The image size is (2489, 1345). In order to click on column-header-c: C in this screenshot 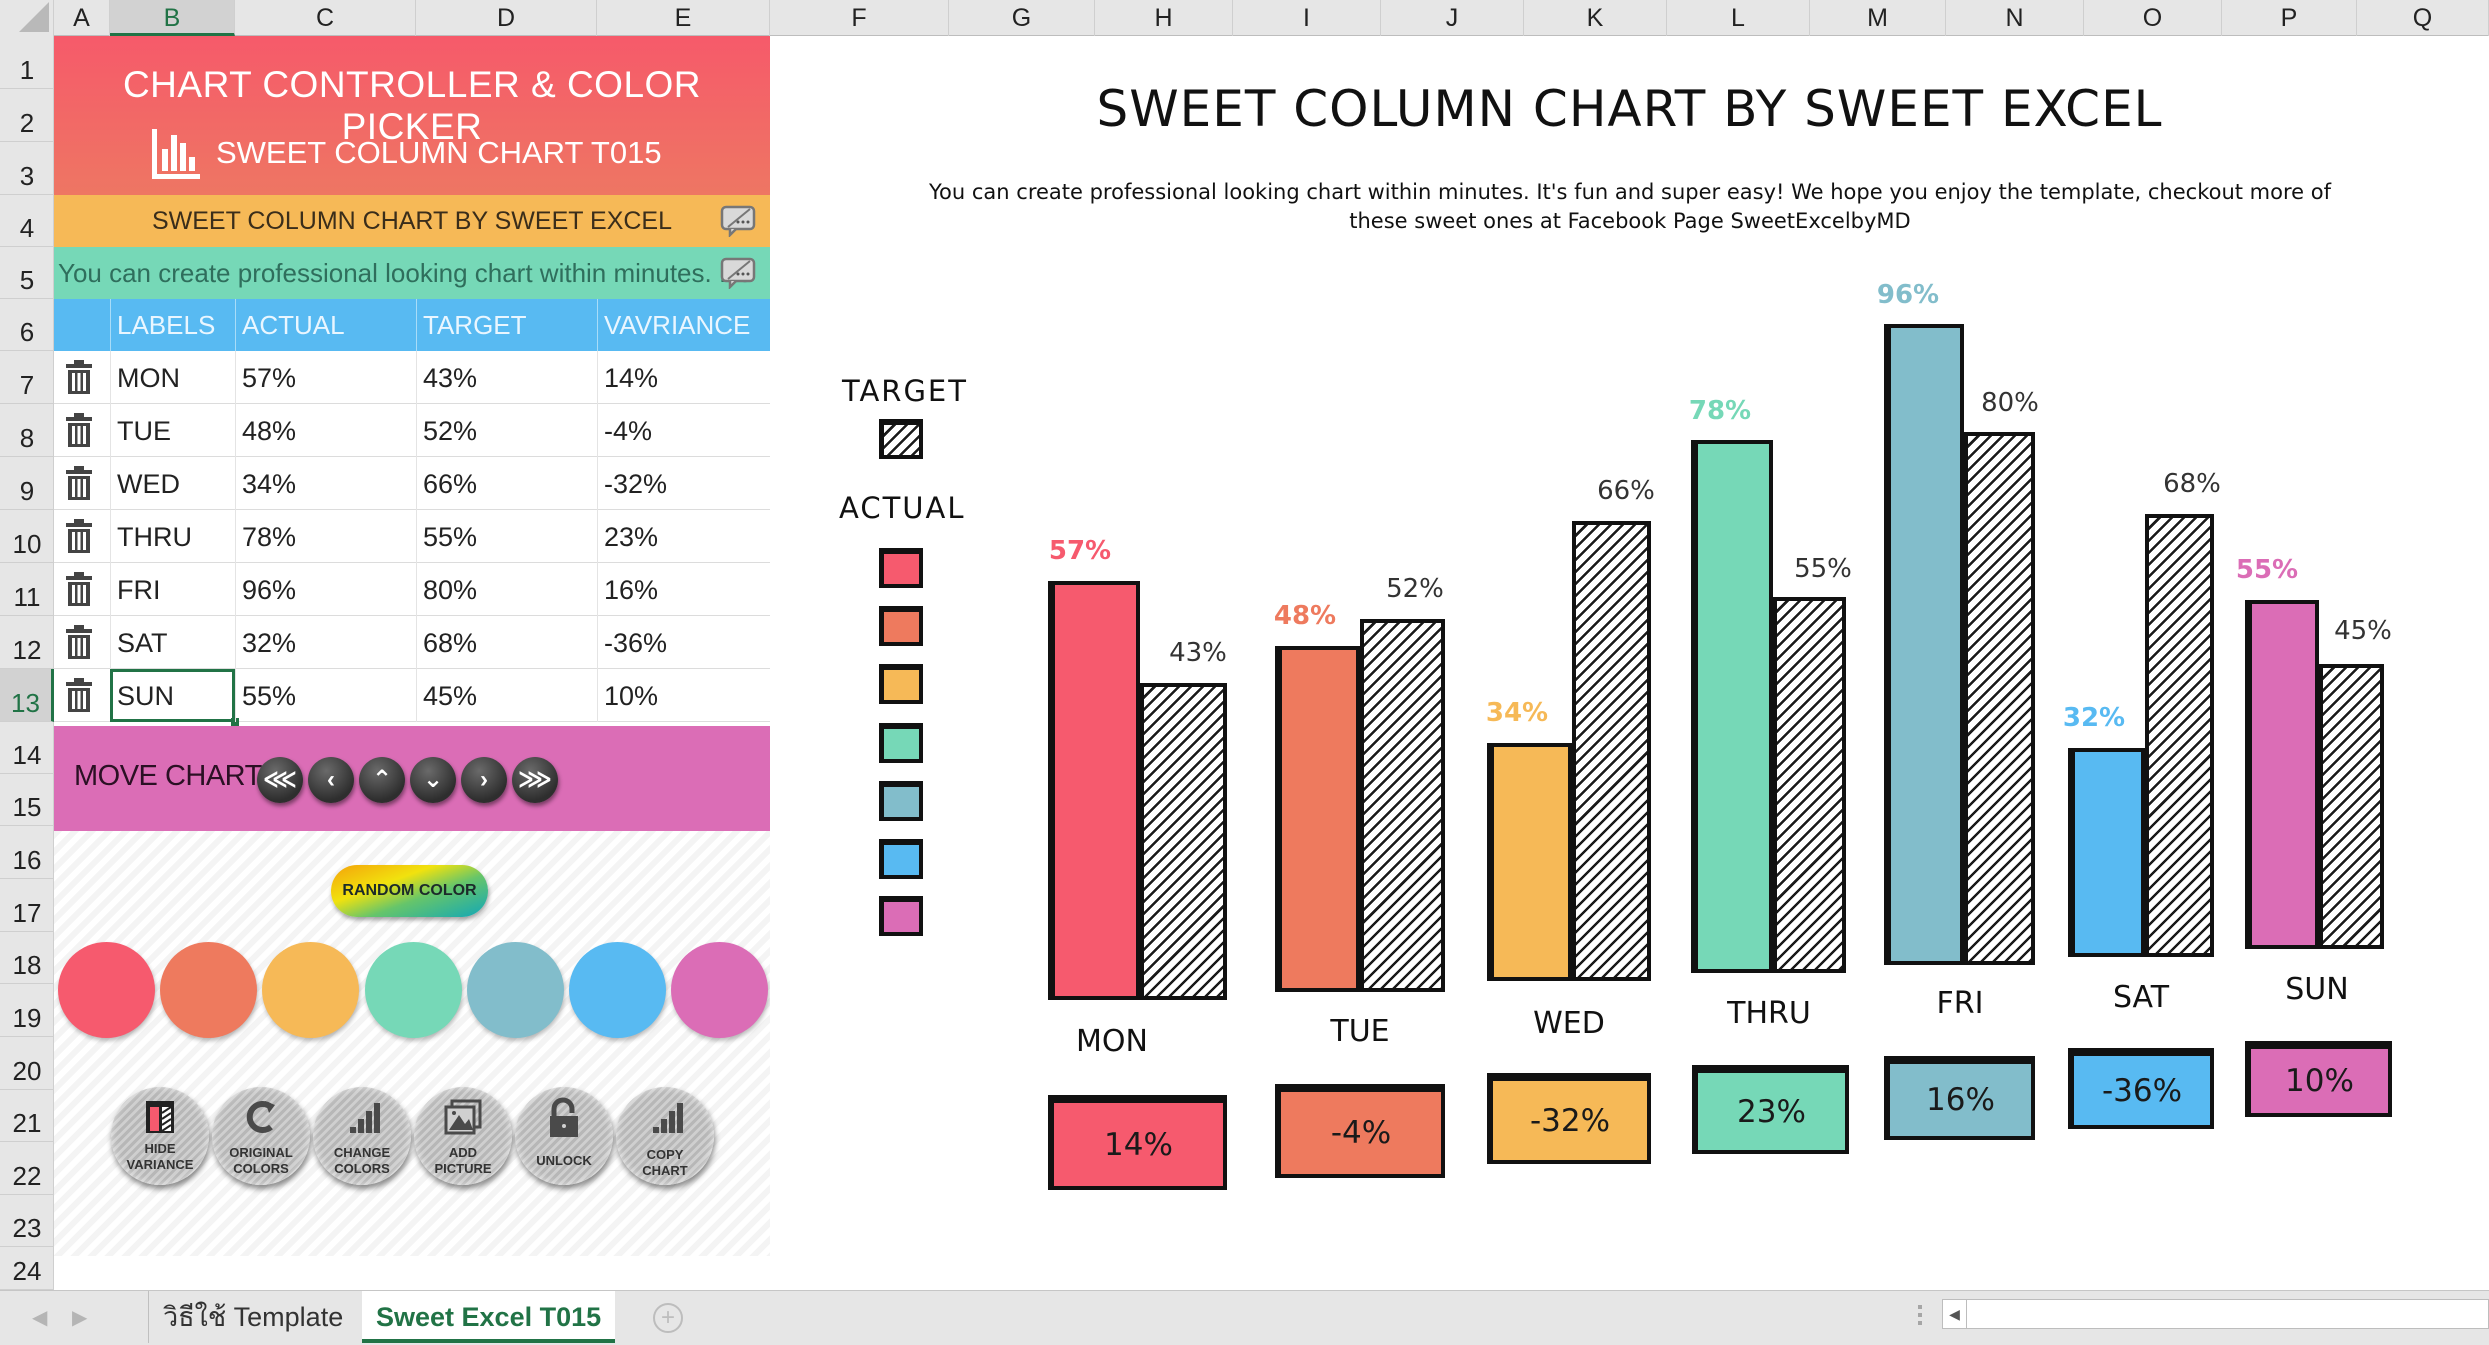, I will do `click(325, 18)`.